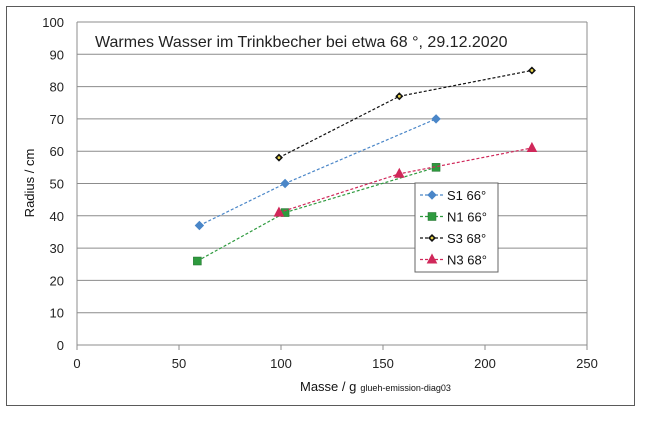  What do you see at coordinates (383, 363) in the screenshot?
I see `x-tick-label: 150` at bounding box center [383, 363].